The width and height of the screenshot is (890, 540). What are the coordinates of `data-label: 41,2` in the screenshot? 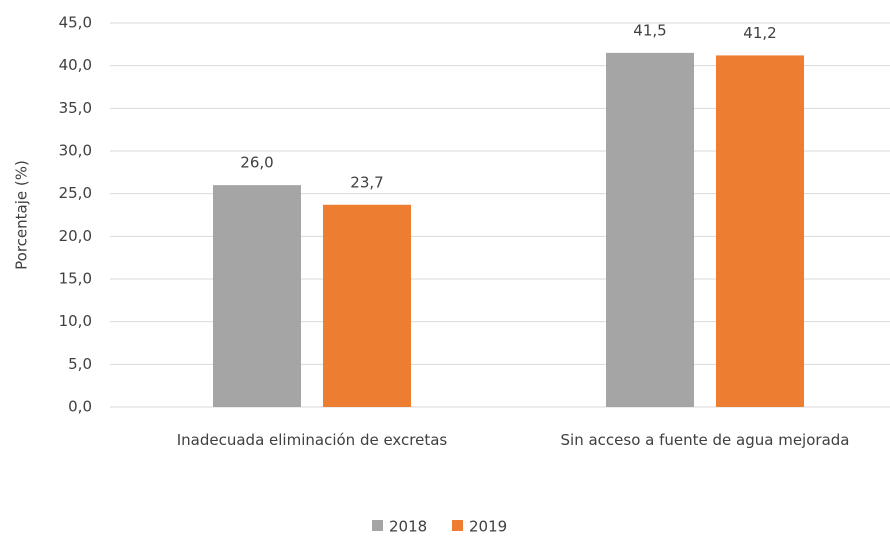 It's located at (759, 33).